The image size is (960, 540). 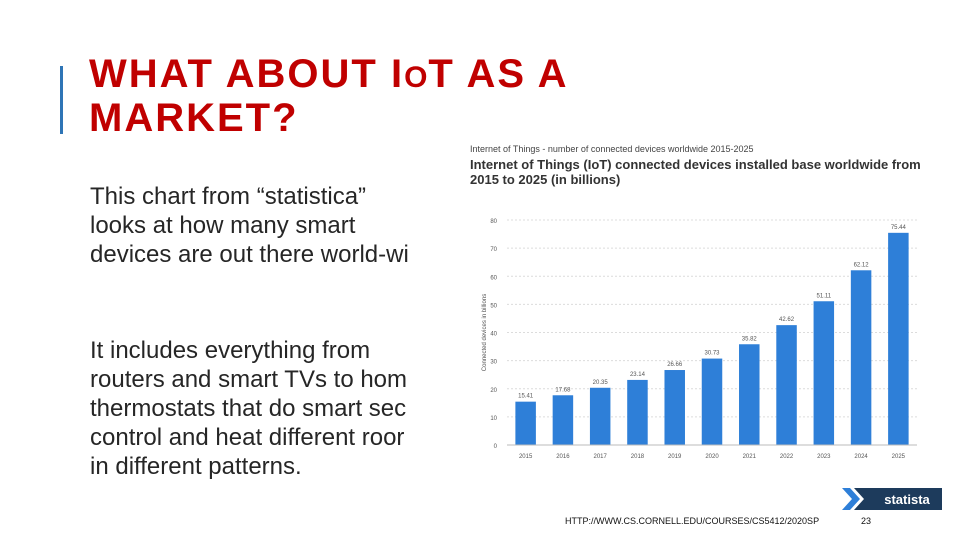 I want to click on y-tick-label: 50, so click(x=493, y=306).